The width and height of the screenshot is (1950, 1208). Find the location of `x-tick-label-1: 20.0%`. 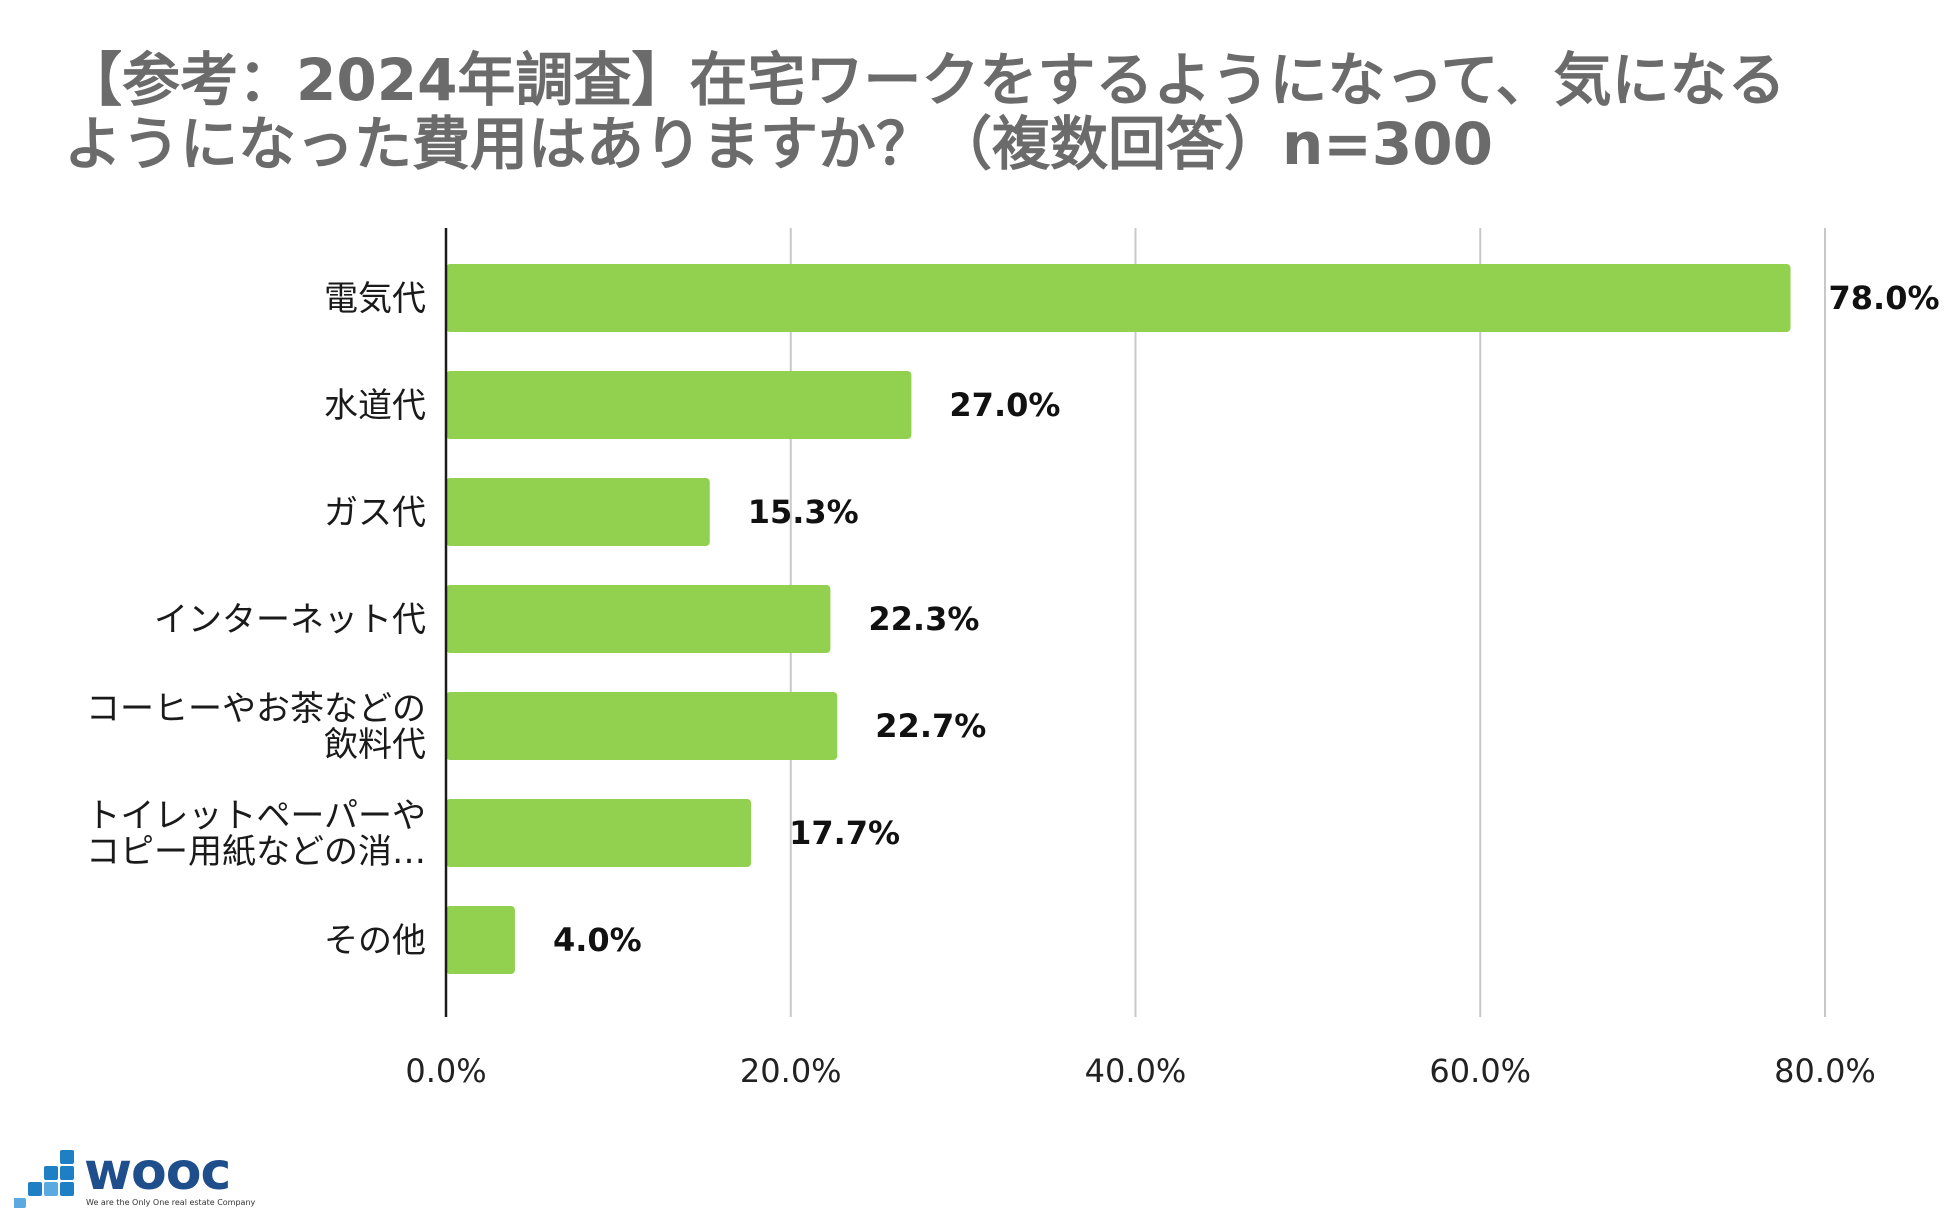

x-tick-label-1: 20.0% is located at coordinates (791, 1071).